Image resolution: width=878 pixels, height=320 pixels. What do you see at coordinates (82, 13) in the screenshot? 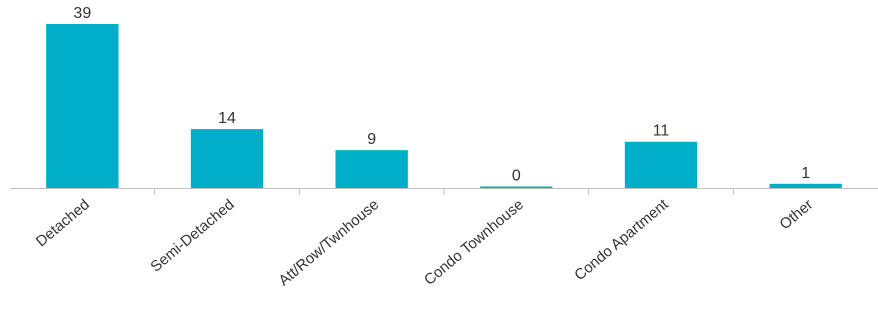
I see `bar-value-label: 39` at bounding box center [82, 13].